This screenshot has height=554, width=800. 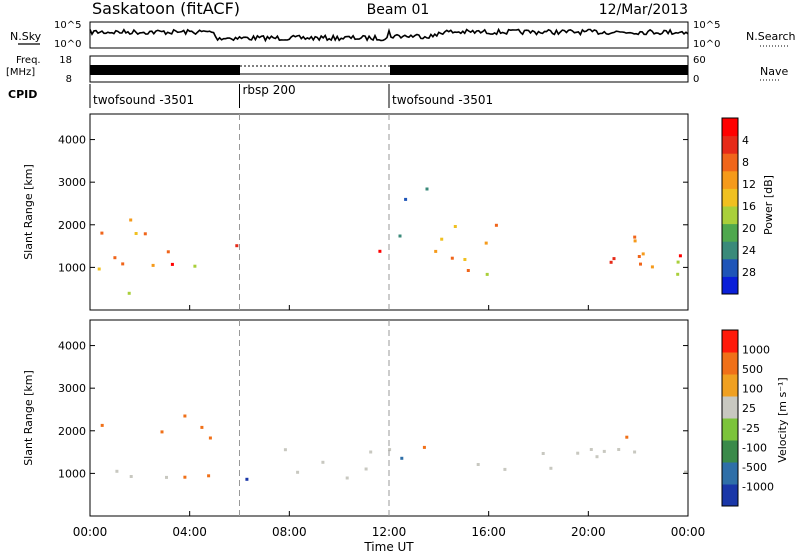 What do you see at coordinates (389, 532) in the screenshot?
I see `x-tick-label: 12:00` at bounding box center [389, 532].